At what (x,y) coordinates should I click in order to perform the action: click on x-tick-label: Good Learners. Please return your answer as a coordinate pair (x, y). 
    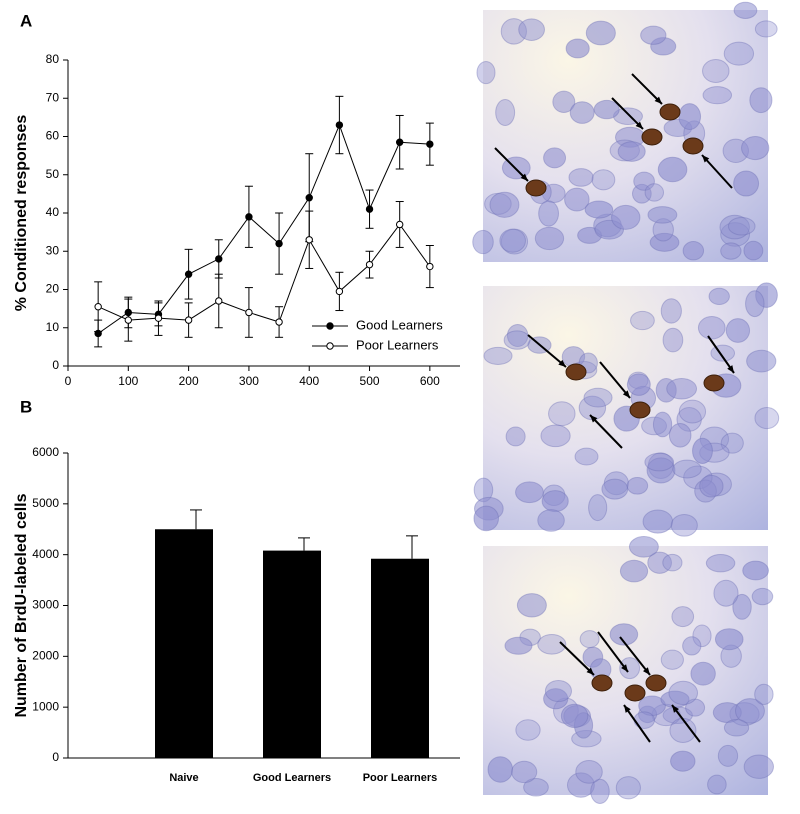
    Looking at the image, I should click on (292, 778).